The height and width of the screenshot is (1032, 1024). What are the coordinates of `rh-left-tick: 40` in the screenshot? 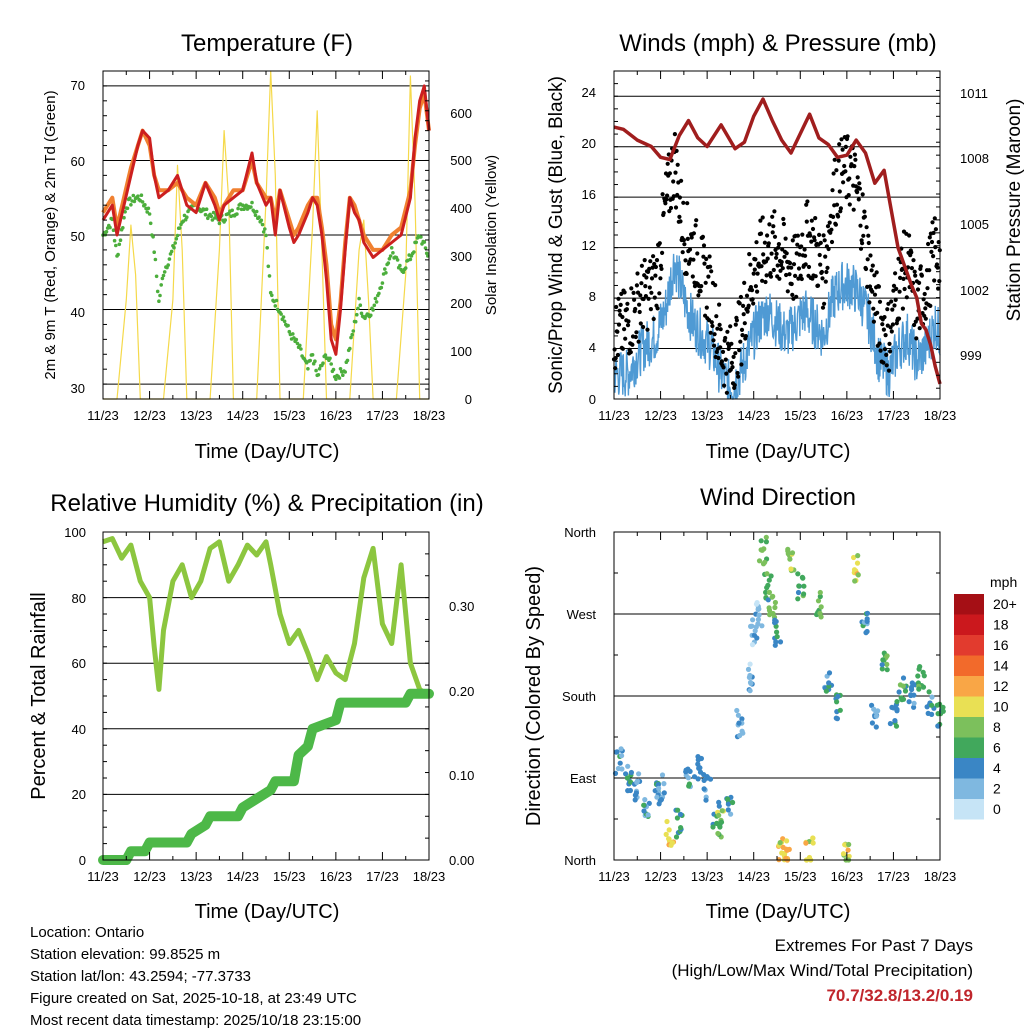 It's located at (79, 729).